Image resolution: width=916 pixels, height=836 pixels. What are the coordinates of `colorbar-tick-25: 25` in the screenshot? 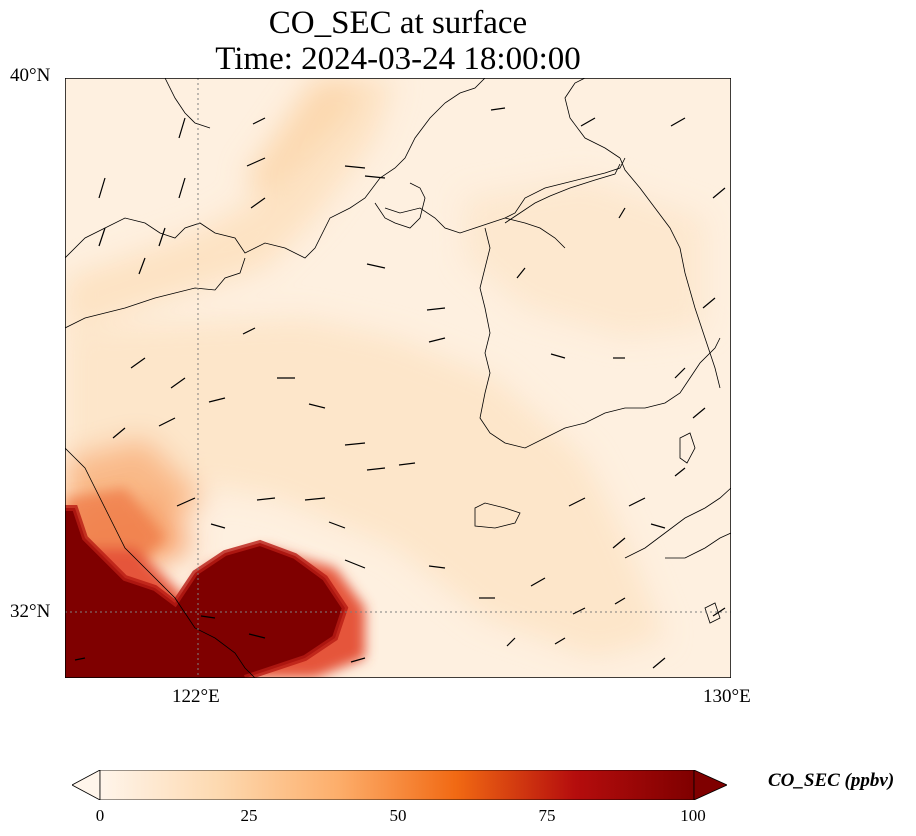 It's located at (249, 815).